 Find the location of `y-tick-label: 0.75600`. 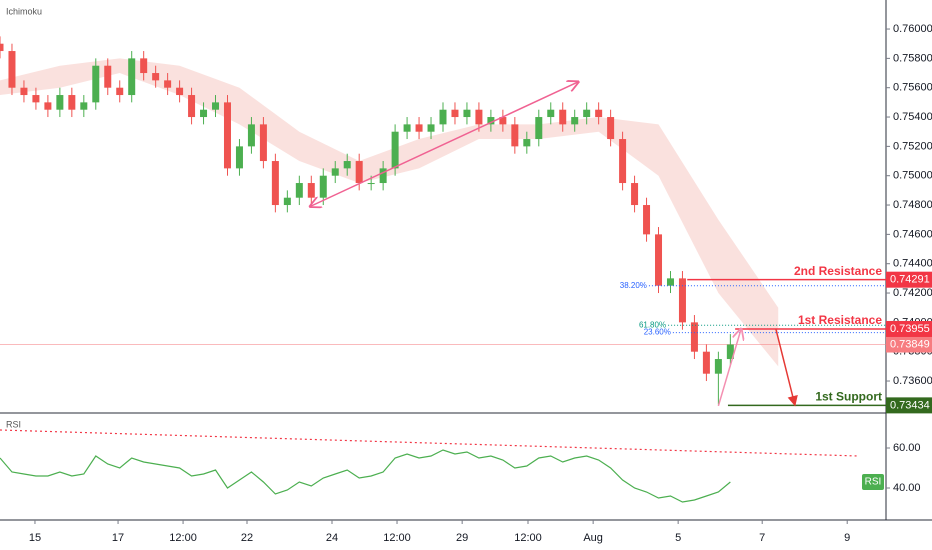

y-tick-label: 0.75600 is located at coordinates (912, 88).